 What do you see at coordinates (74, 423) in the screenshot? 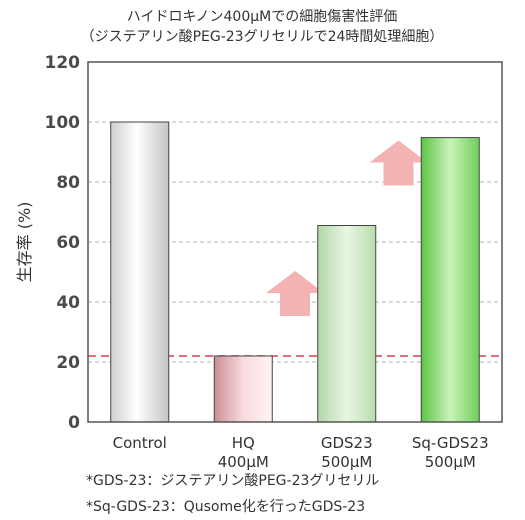
I see `y-tick-label: 0` at bounding box center [74, 423].